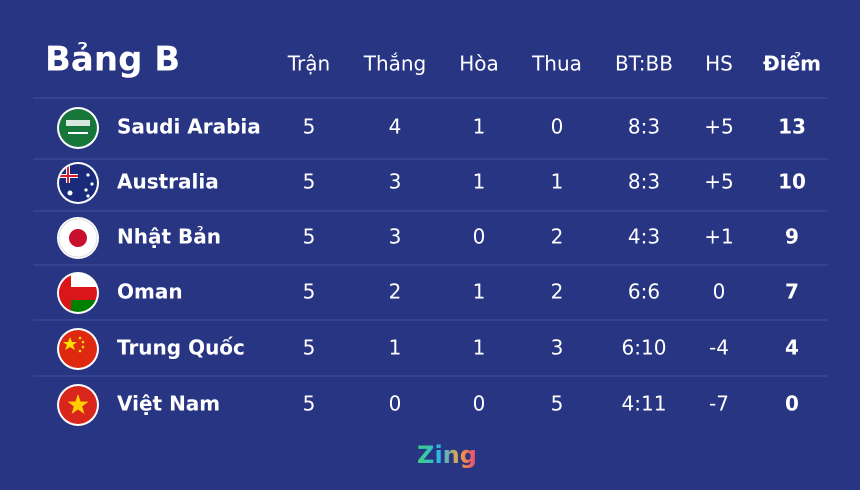 This screenshot has height=490, width=860. What do you see at coordinates (719, 404) in the screenshot?
I see `stat-cell: -7` at bounding box center [719, 404].